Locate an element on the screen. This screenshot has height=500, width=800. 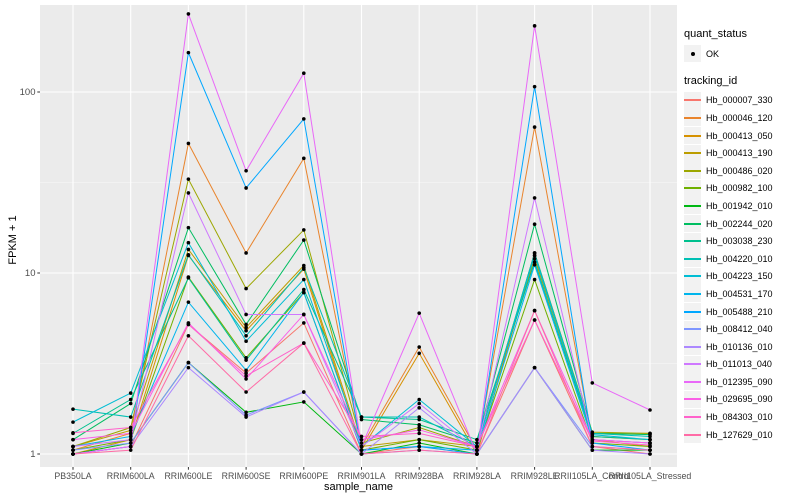
legend-item: Hb_000982_100 is located at coordinates (741, 188).